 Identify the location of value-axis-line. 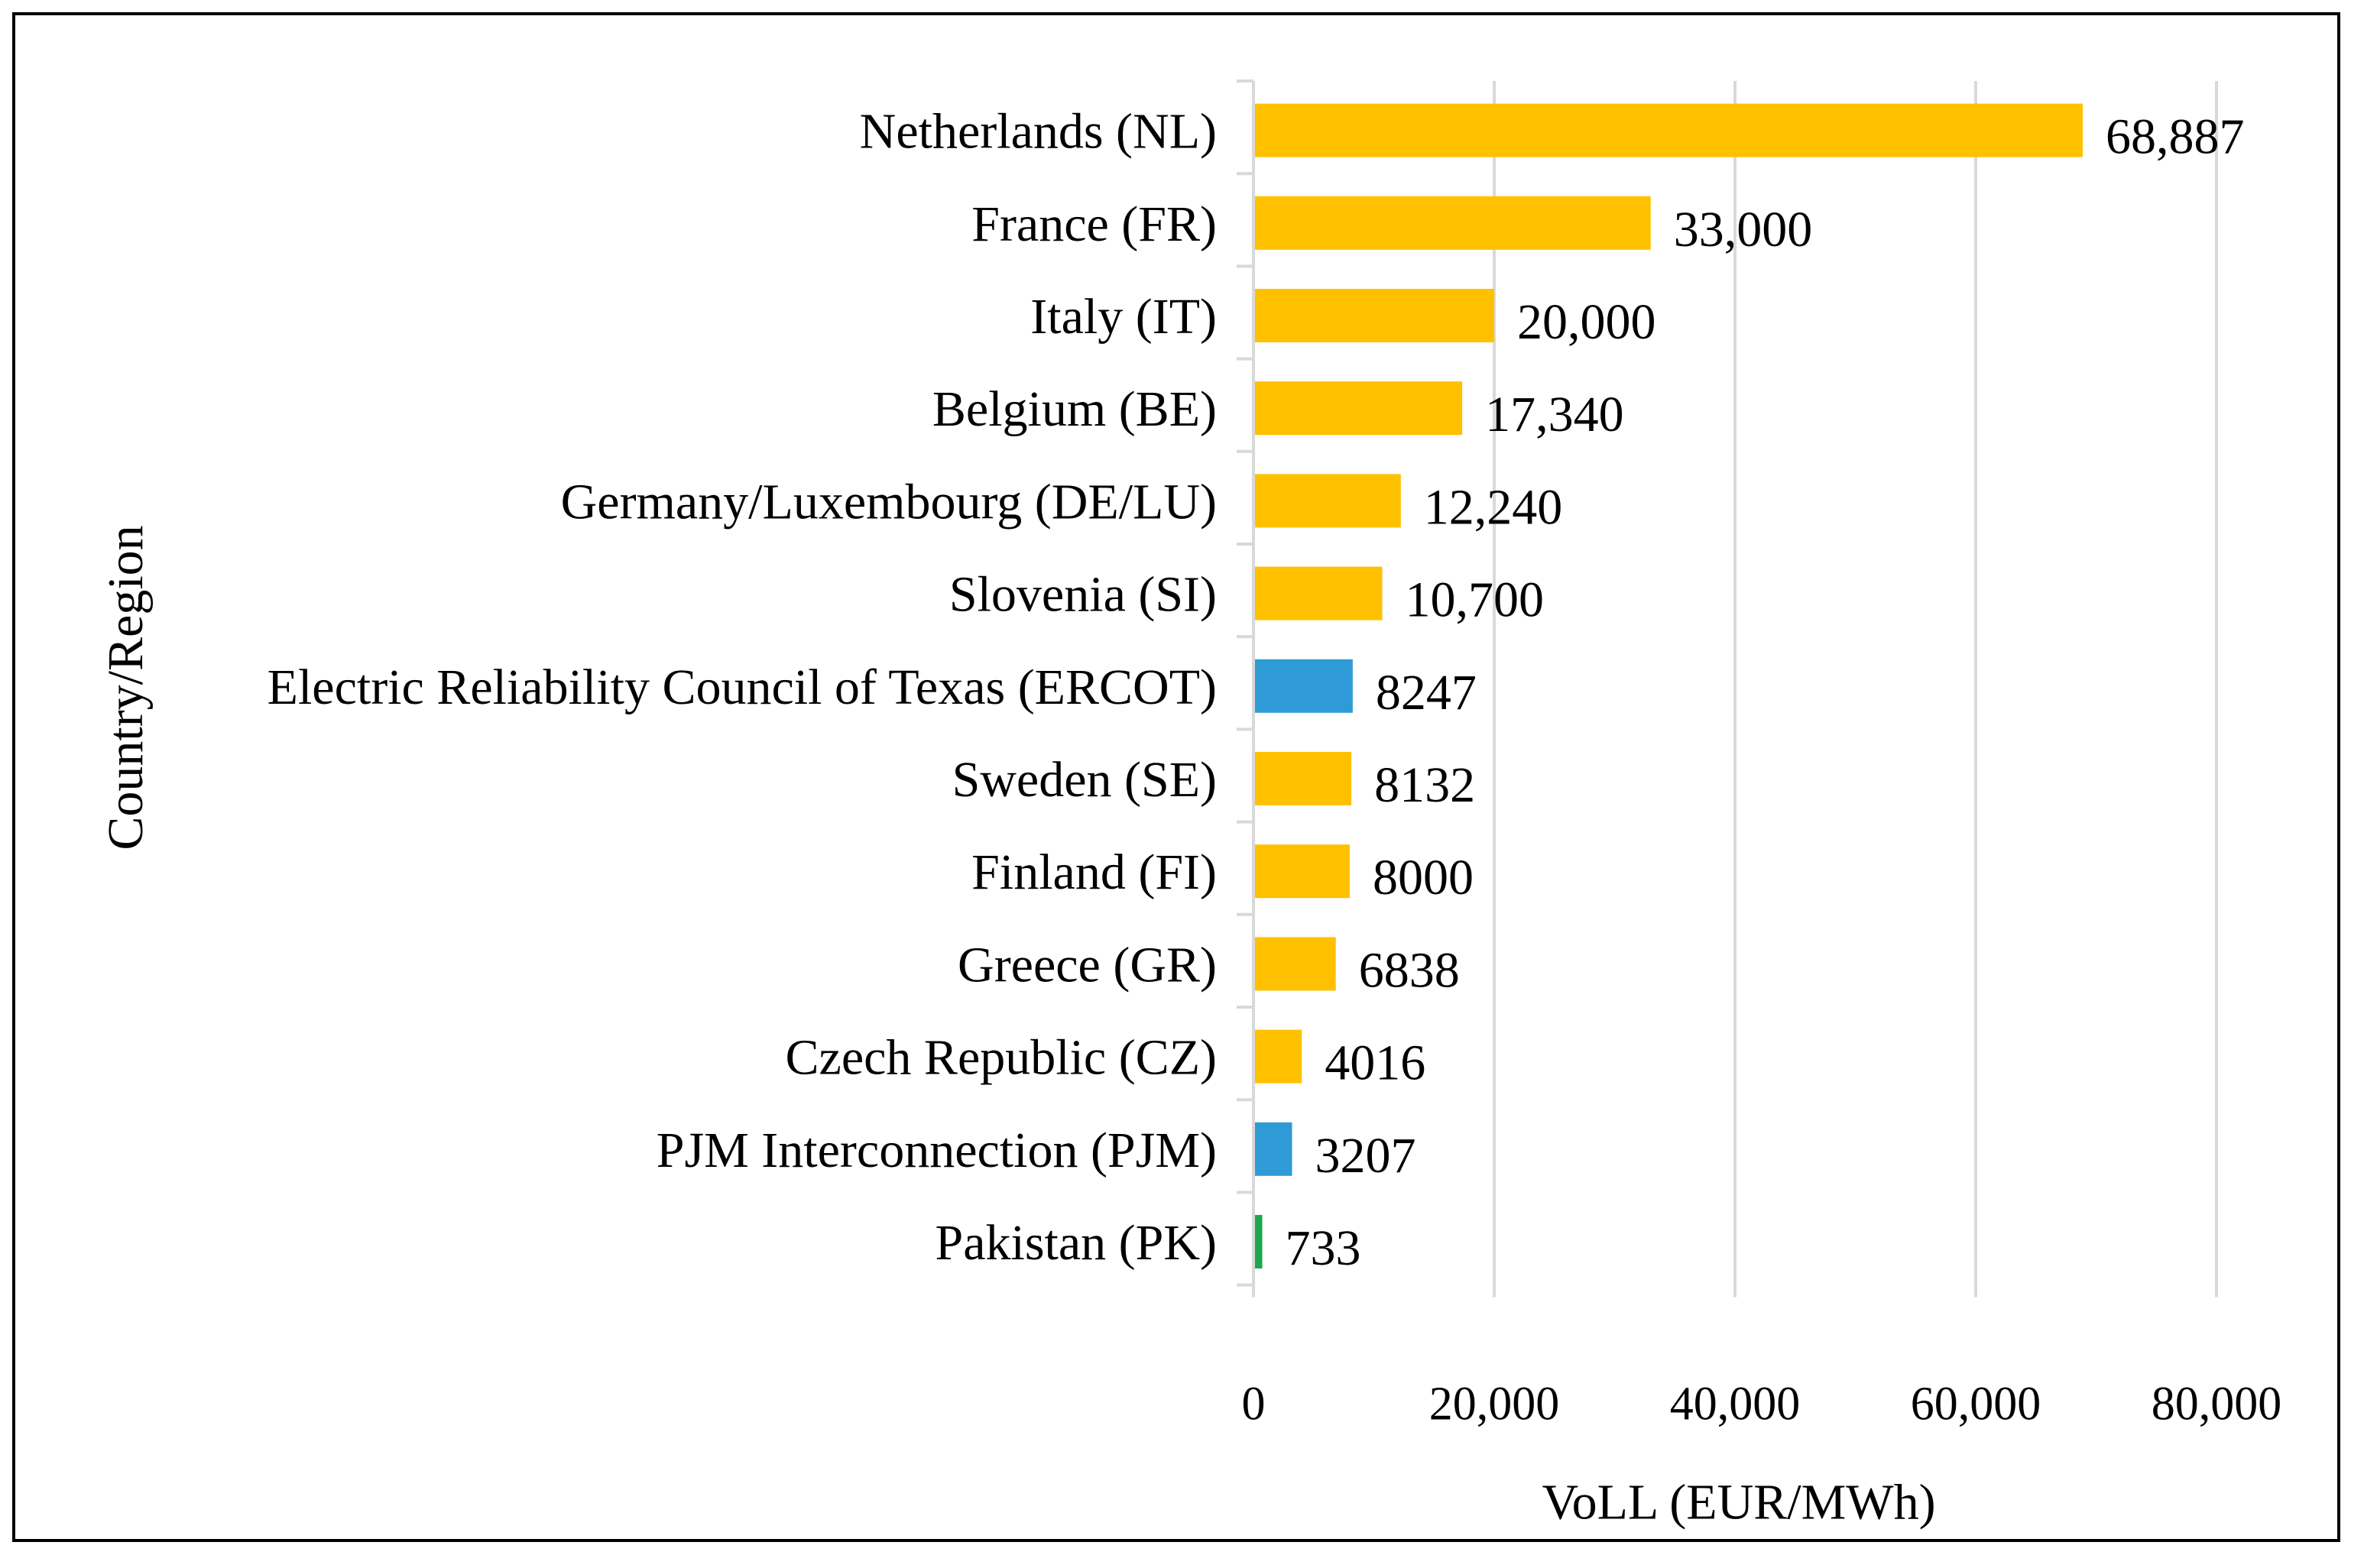
(1246, 688).